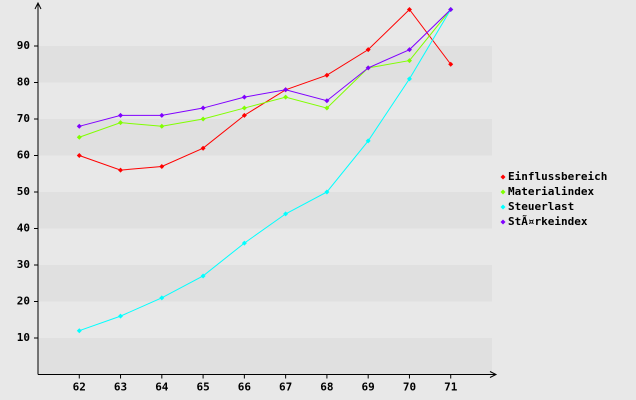  I want to click on x-tick-label: 64, so click(162, 387).